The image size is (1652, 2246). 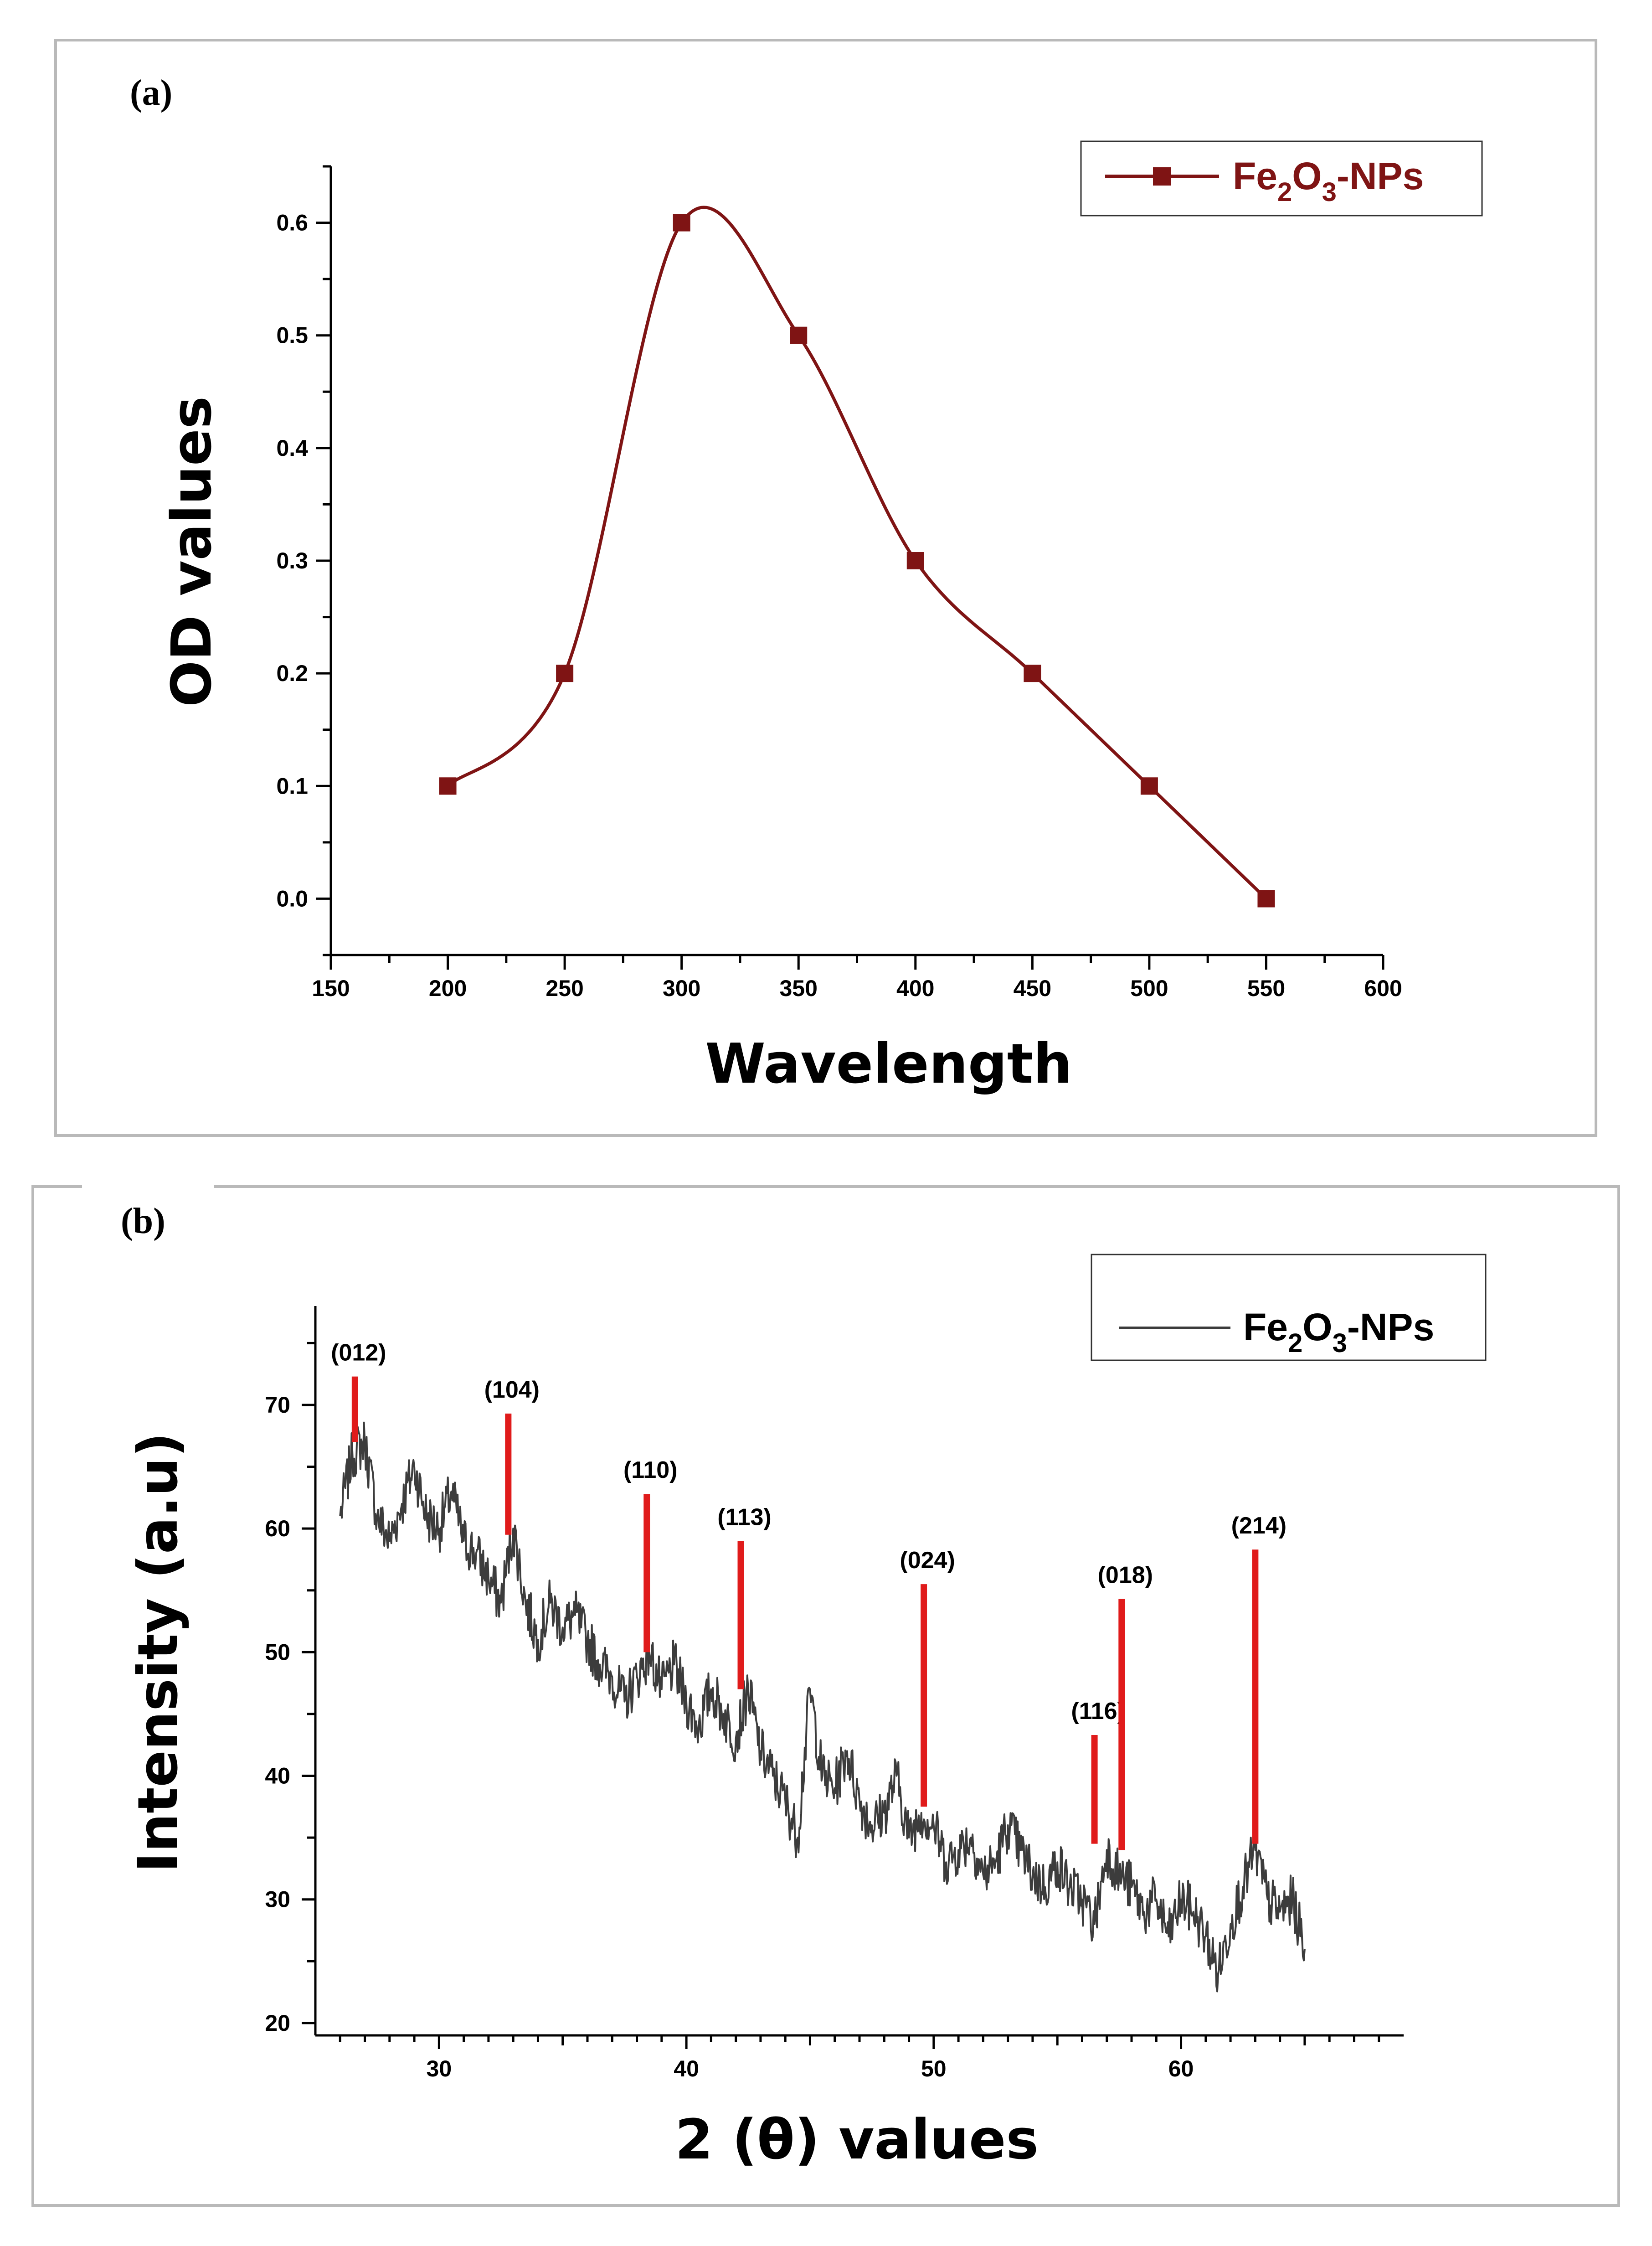 I want to click on panel-b-x-tick-label: 40, so click(x=686, y=2068).